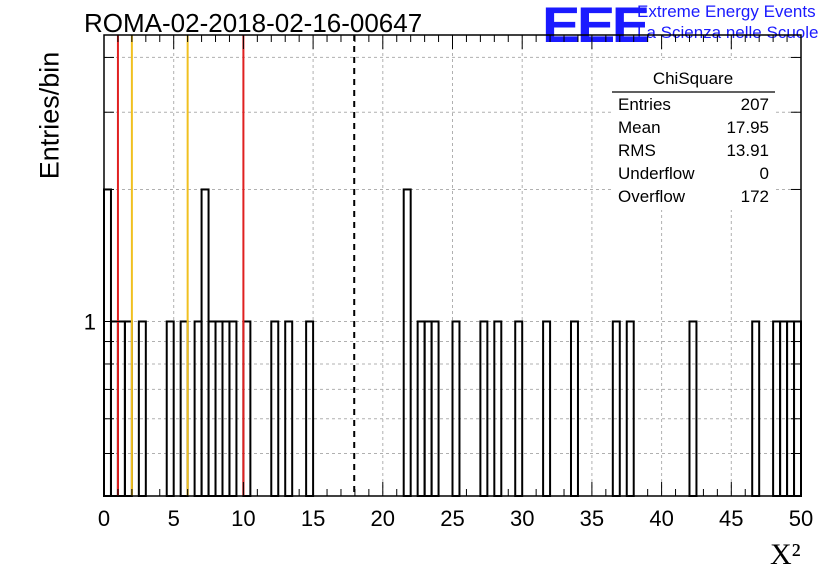 The image size is (836, 572). What do you see at coordinates (747, 127) in the screenshot?
I see `stats-row-value: 17.95` at bounding box center [747, 127].